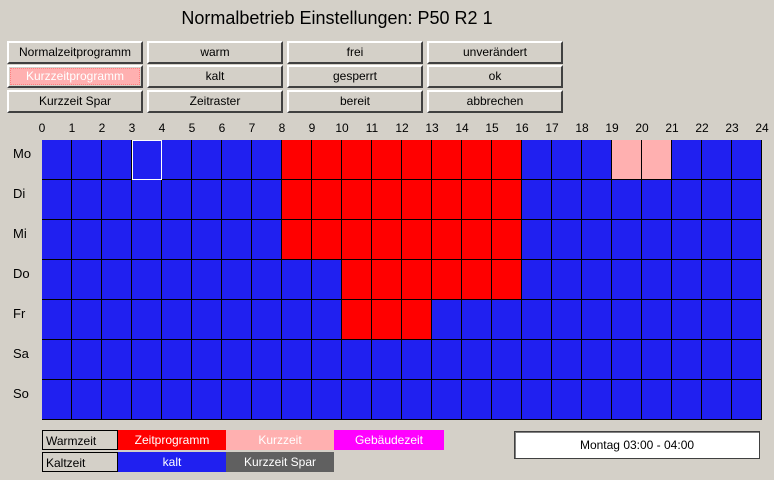 This screenshot has width=774, height=480. I want to click on bereit-button: bereit, so click(355, 101).